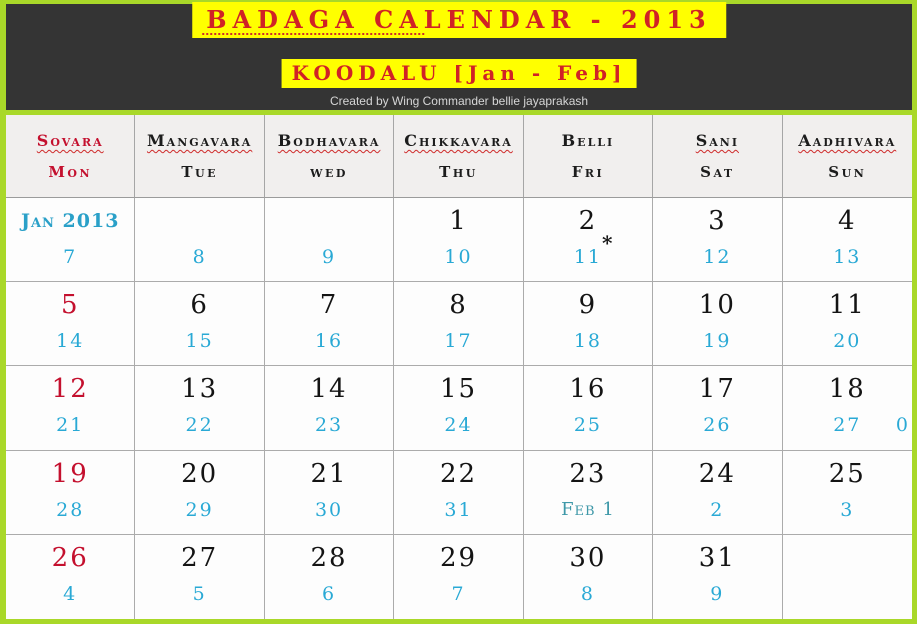  I want to click on badaga-date: 4, so click(70, 593).